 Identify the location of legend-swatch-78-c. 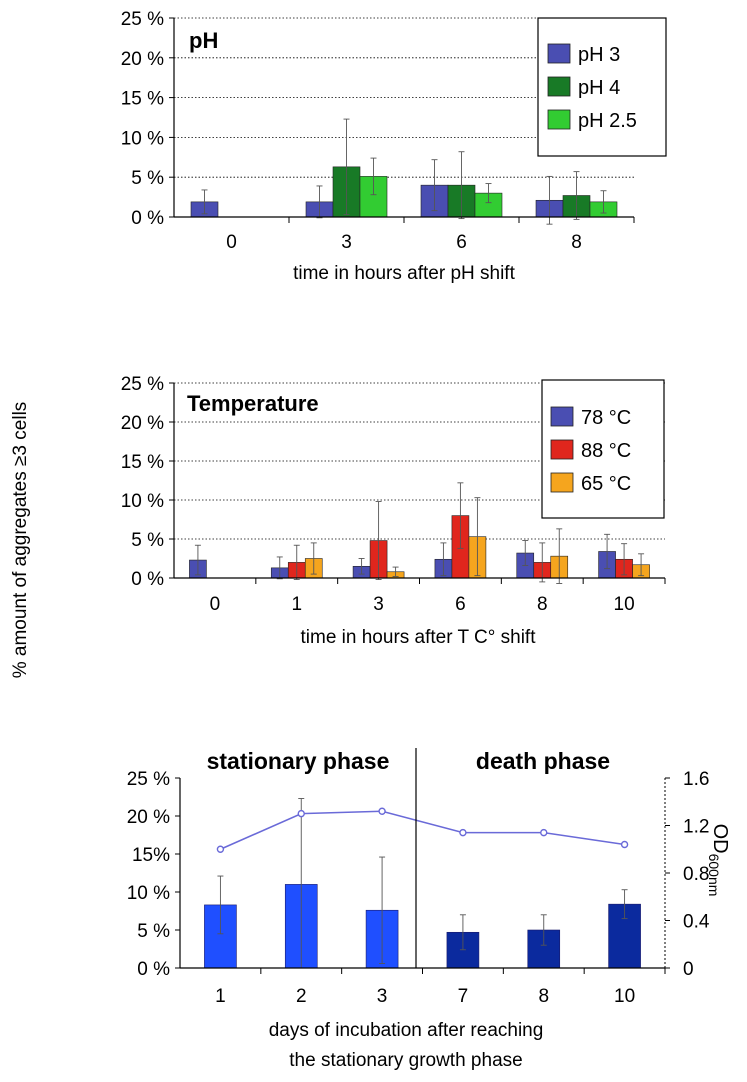
(562, 416).